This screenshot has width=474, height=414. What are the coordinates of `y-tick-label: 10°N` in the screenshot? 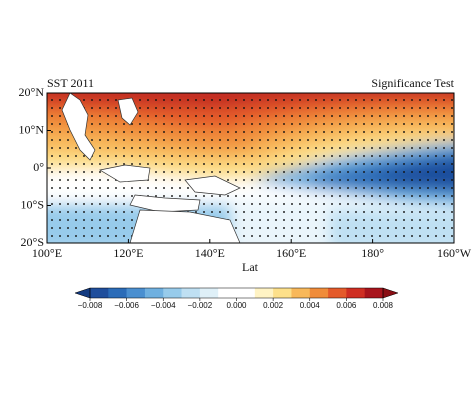 It's located at (32, 129).